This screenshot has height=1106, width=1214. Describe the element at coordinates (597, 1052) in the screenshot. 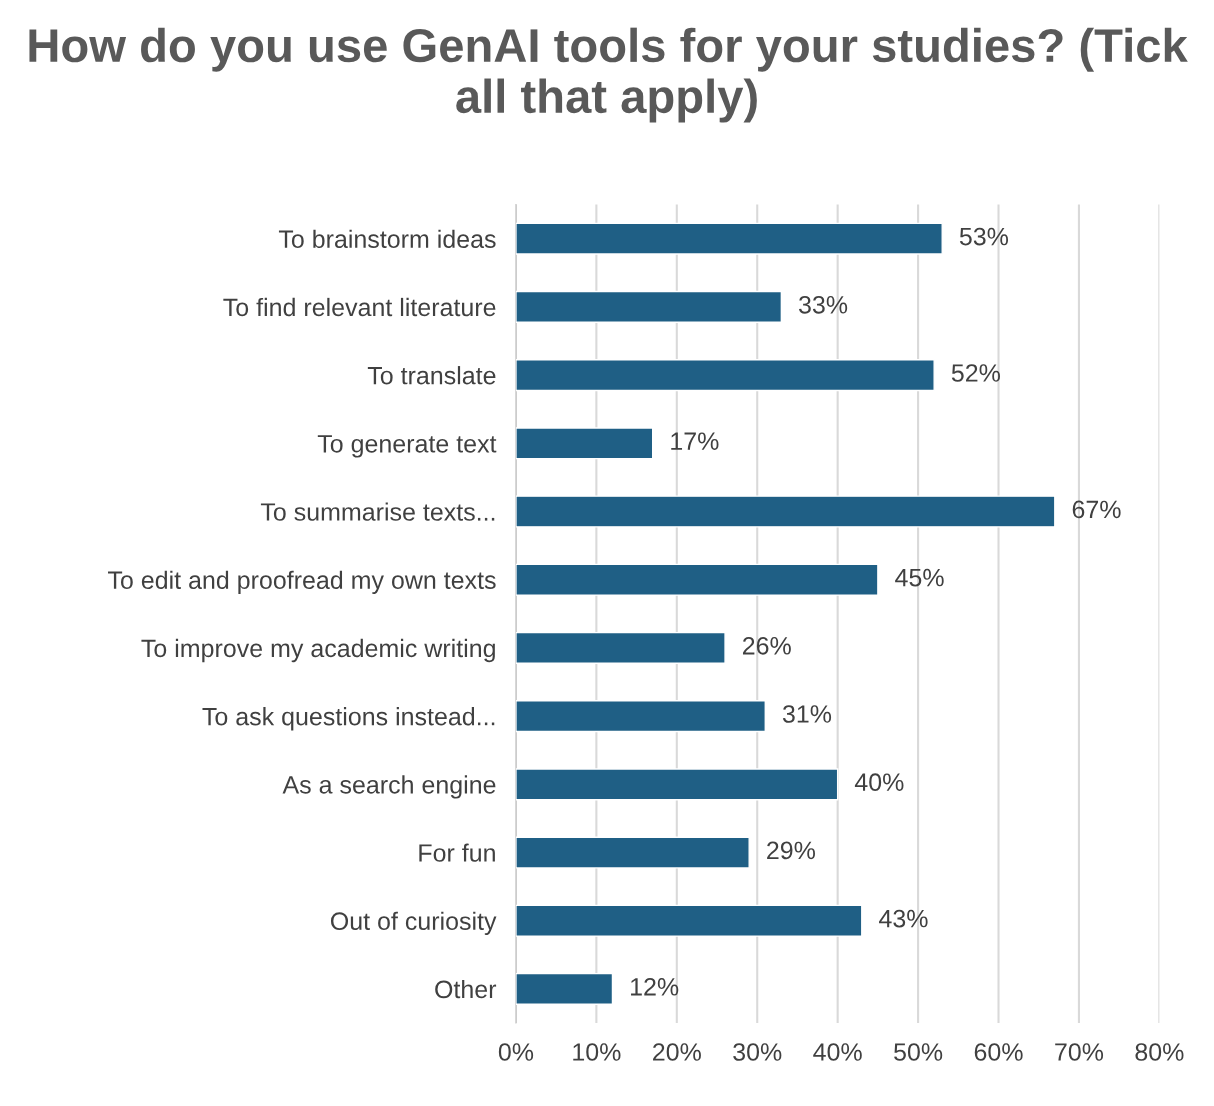

I see `x-tick-label: 10%` at that location.